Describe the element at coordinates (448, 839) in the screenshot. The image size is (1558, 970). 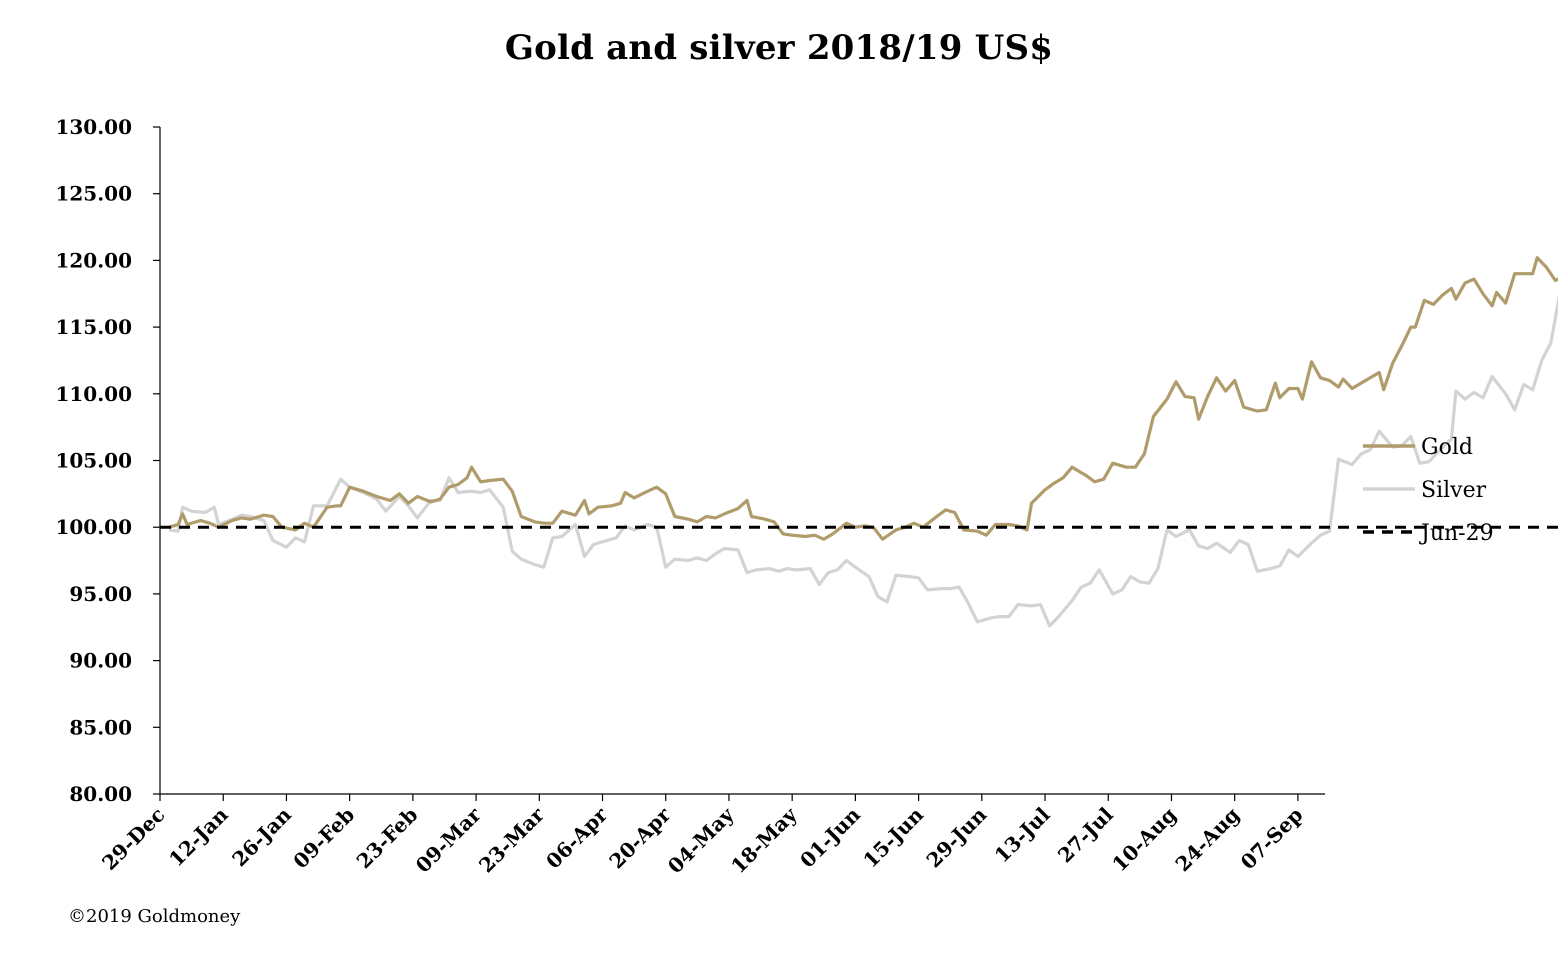
I see `x-tick-label: 09-Mar` at that location.